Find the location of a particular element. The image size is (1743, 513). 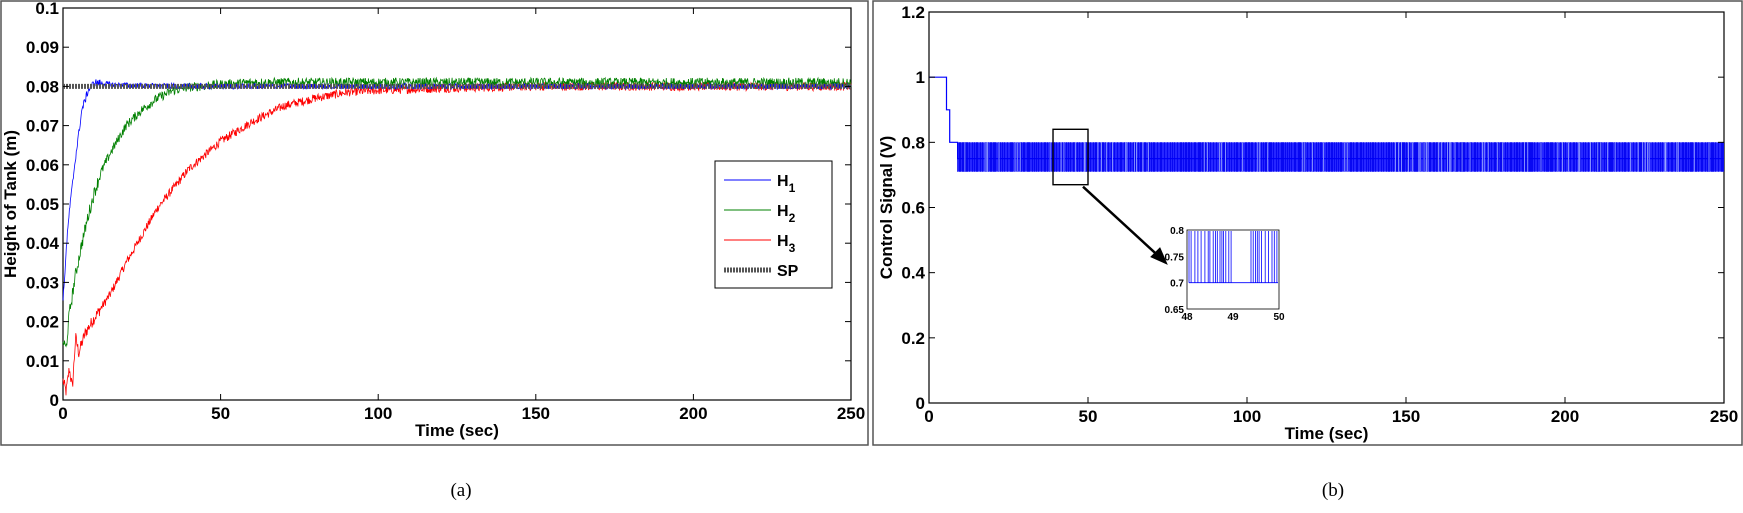

chart-a-legend-label: SP is located at coordinates (788, 271).